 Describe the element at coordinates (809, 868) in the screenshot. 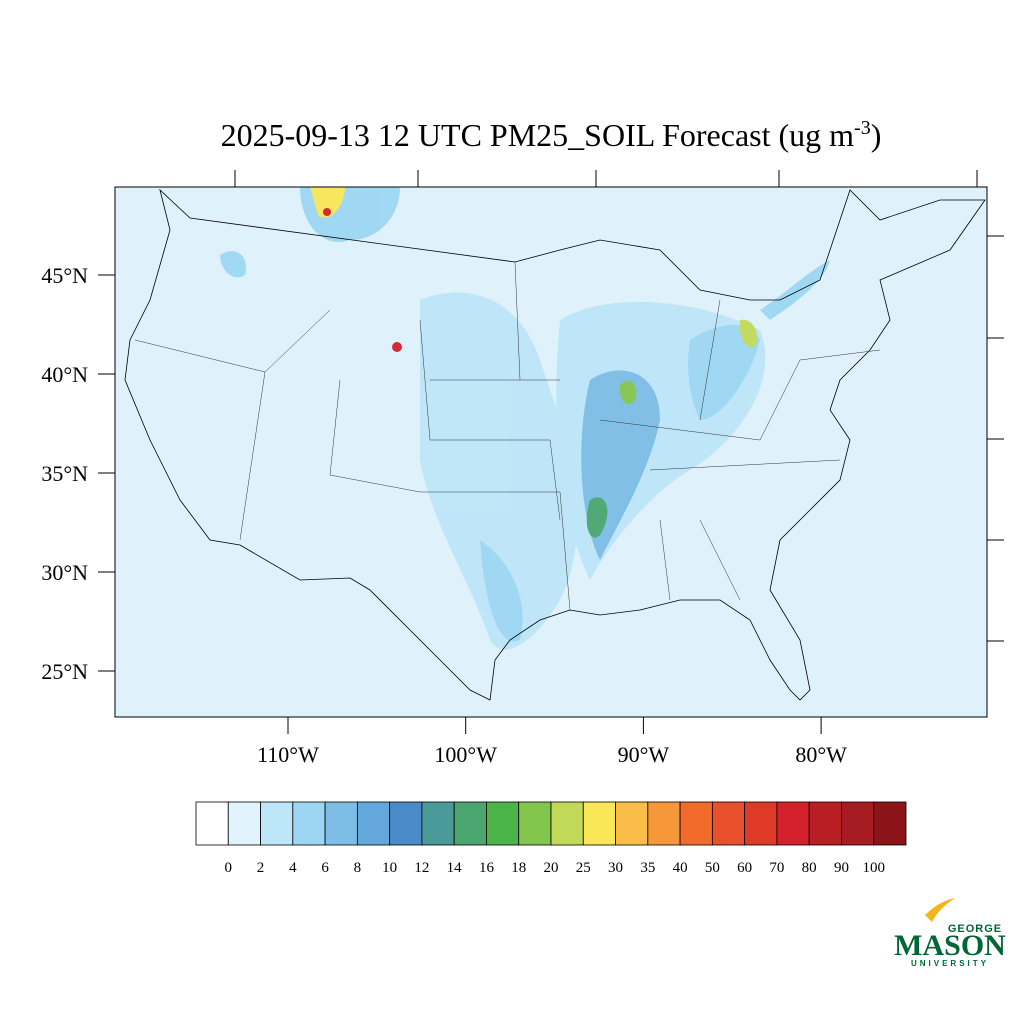

I see `colorbar-label: 80` at that location.